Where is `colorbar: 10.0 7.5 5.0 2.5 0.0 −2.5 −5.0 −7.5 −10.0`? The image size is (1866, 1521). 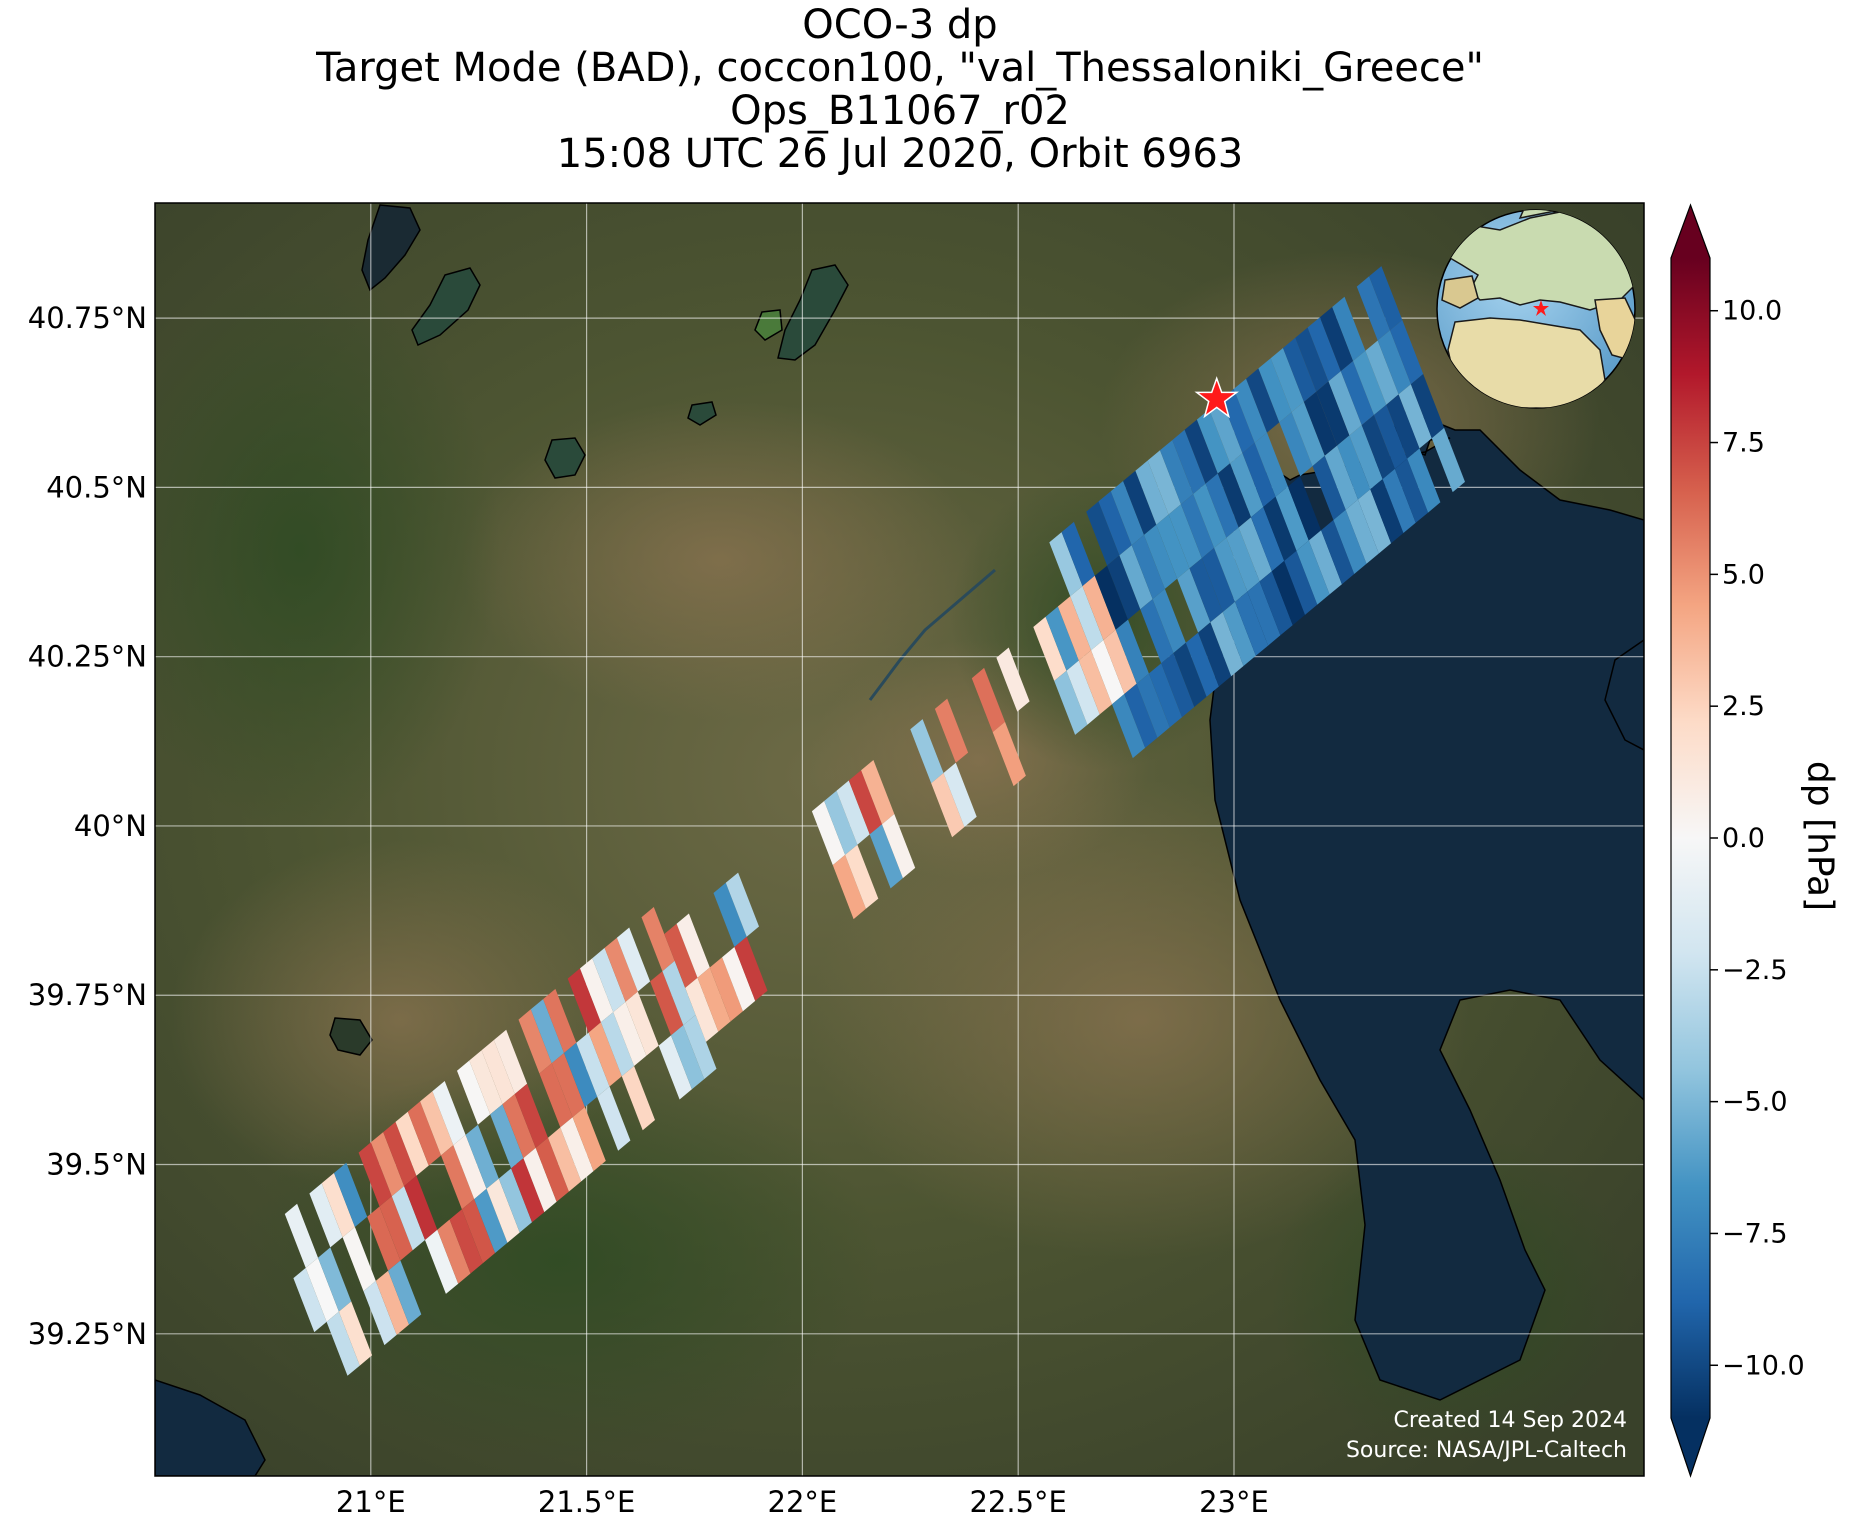
colorbar: 10.0 7.5 5.0 2.5 0.0 −2.5 −5.0 −7.5 −10.0 is located at coordinates (1737, 840).